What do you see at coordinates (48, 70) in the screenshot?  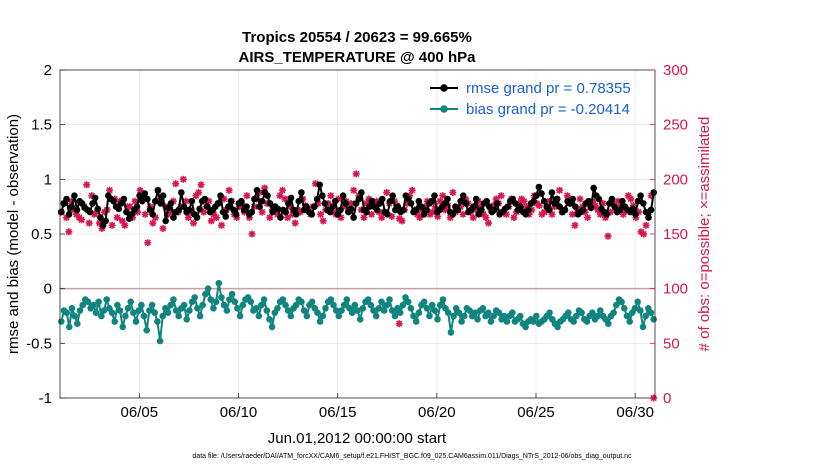 I see `left-tick-label: 2` at bounding box center [48, 70].